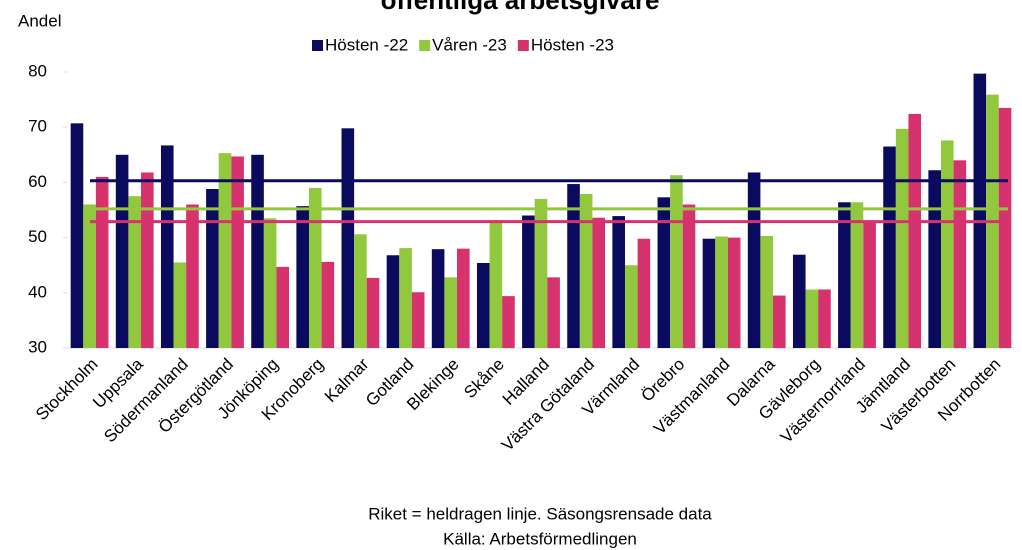 The image size is (1022, 550). I want to click on y-tick-label: 70, so click(37, 126).